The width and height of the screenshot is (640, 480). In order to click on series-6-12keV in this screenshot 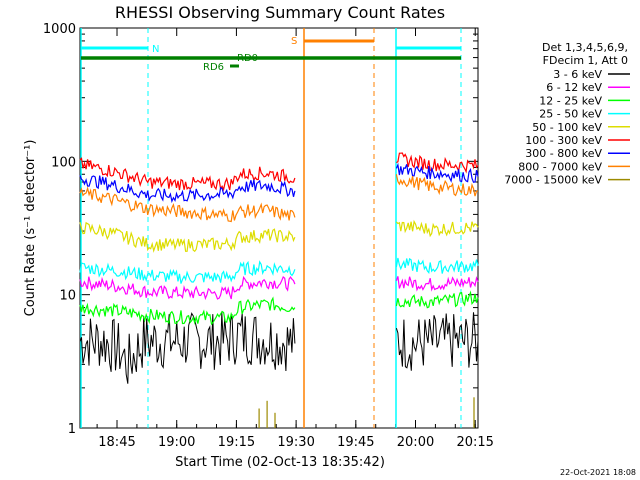, I will do `click(279, 288)`.